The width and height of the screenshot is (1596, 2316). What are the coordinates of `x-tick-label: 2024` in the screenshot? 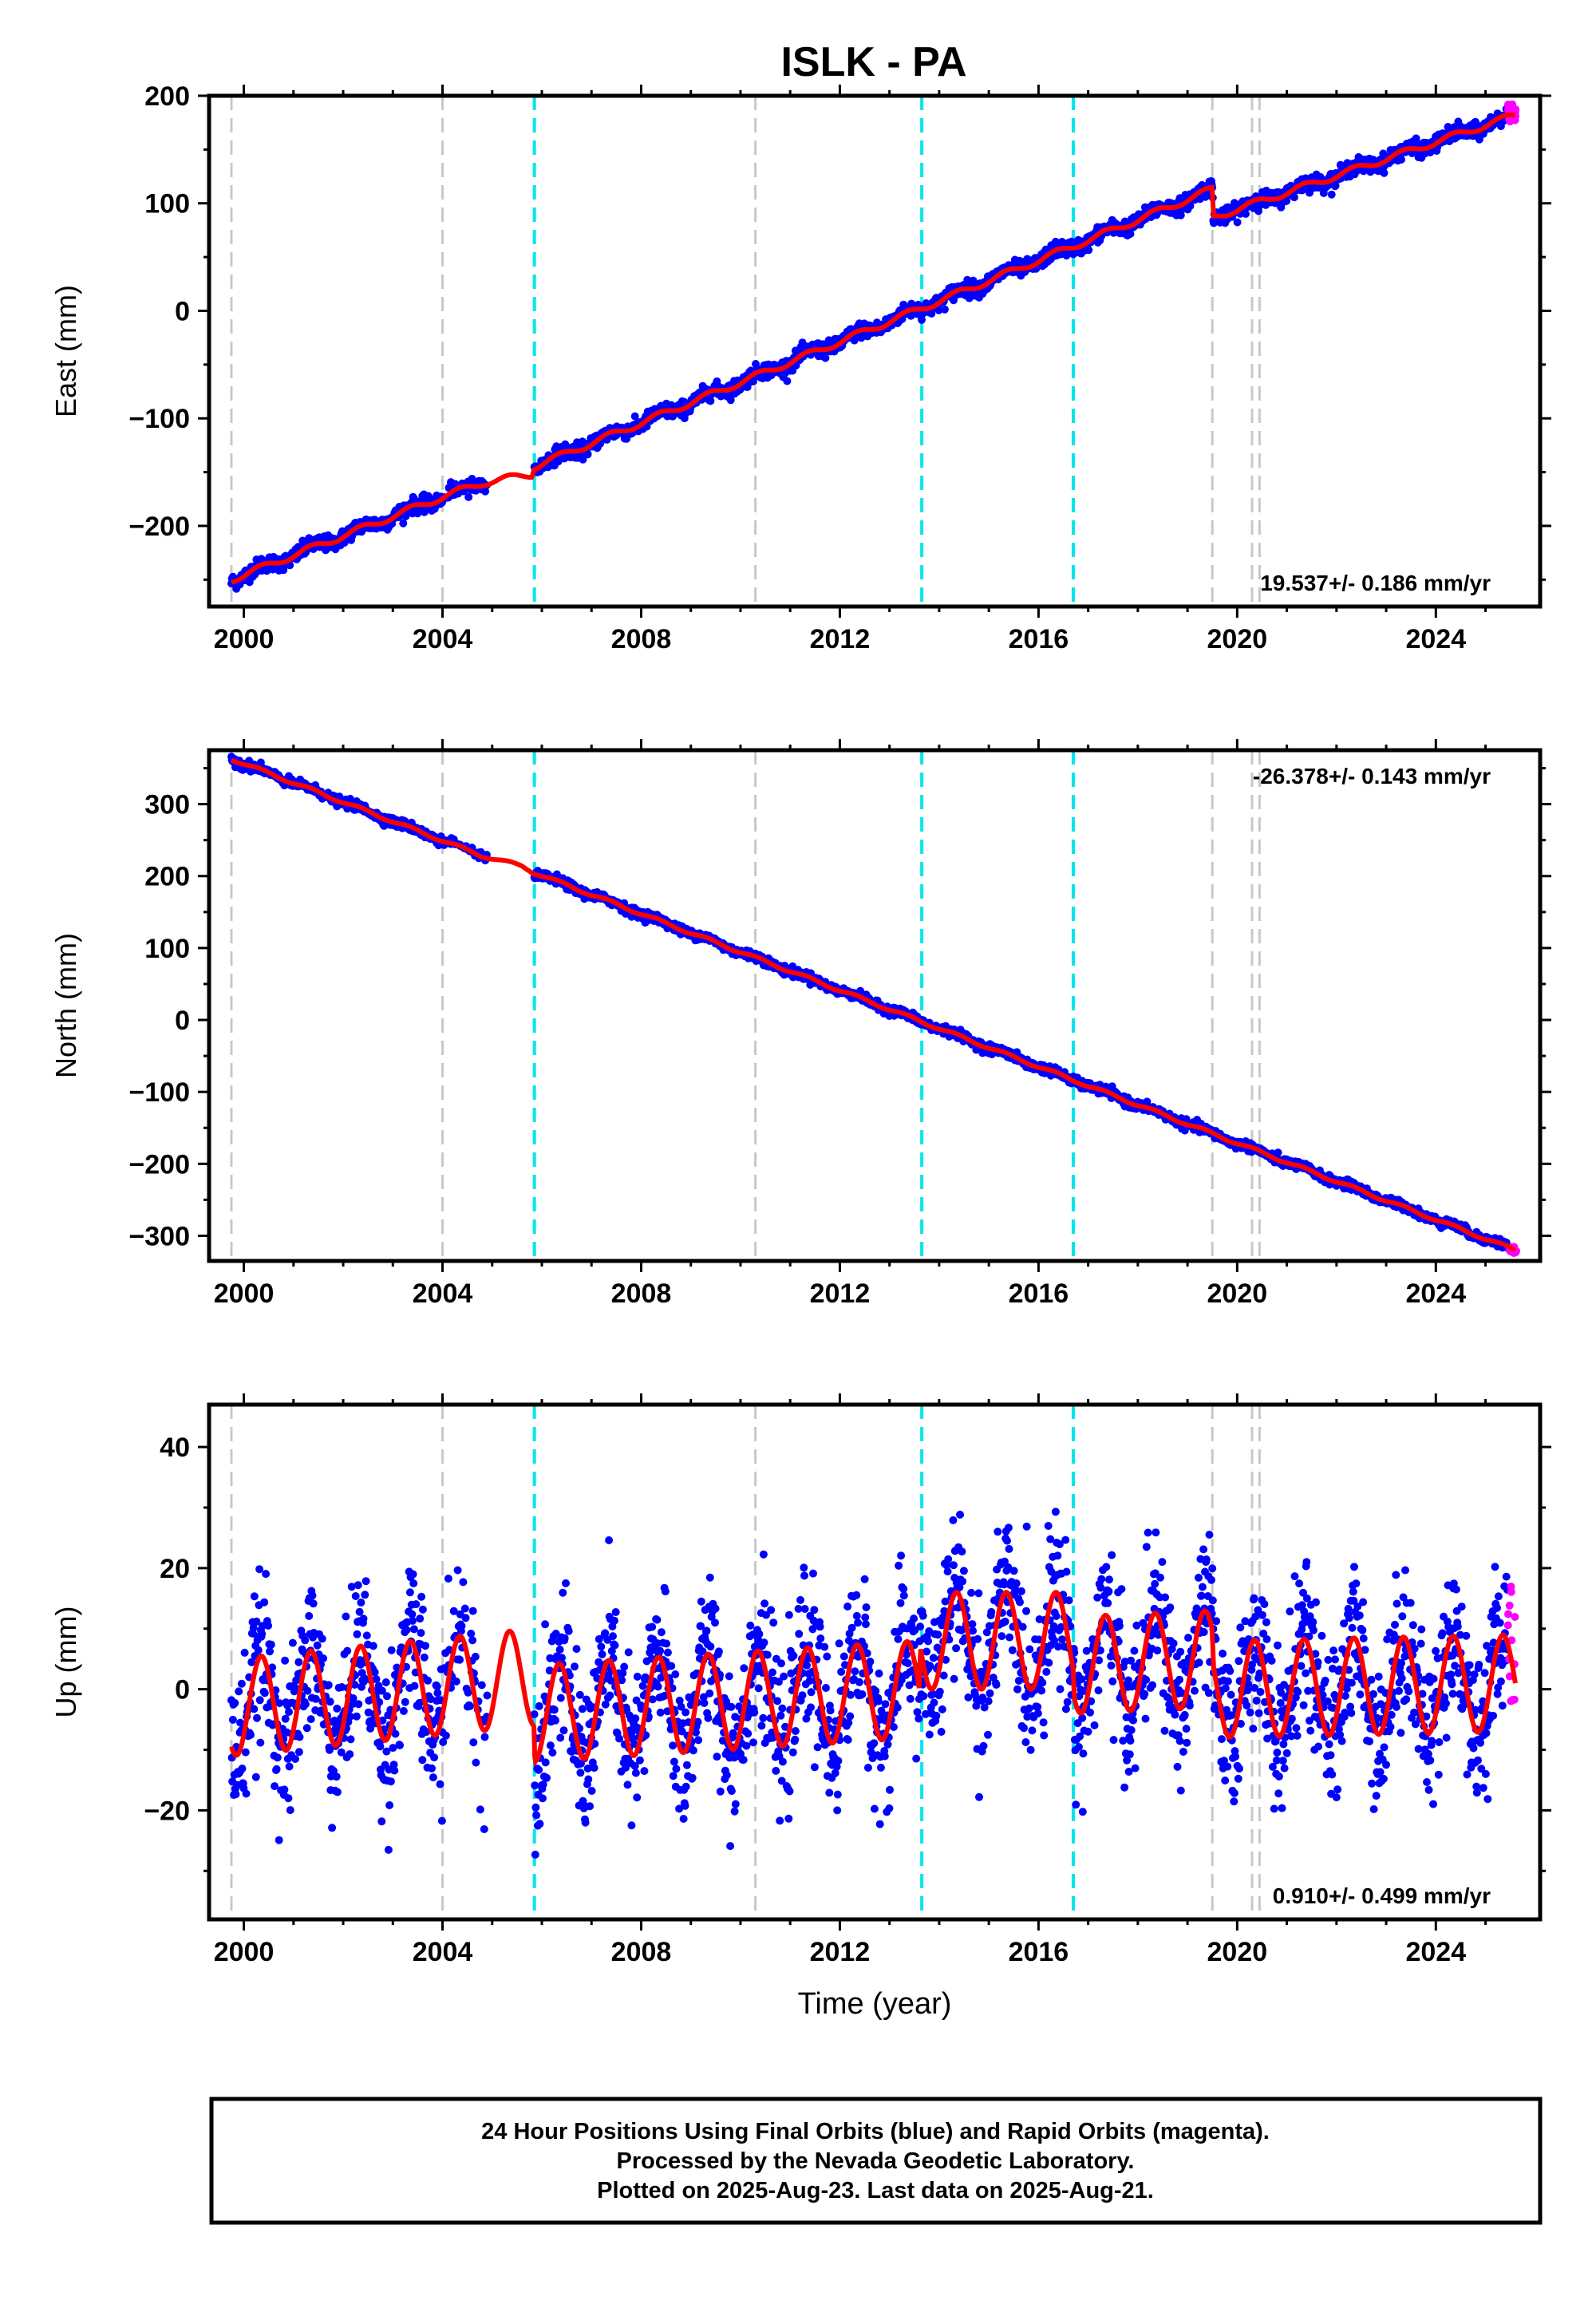 It's located at (1435, 639).